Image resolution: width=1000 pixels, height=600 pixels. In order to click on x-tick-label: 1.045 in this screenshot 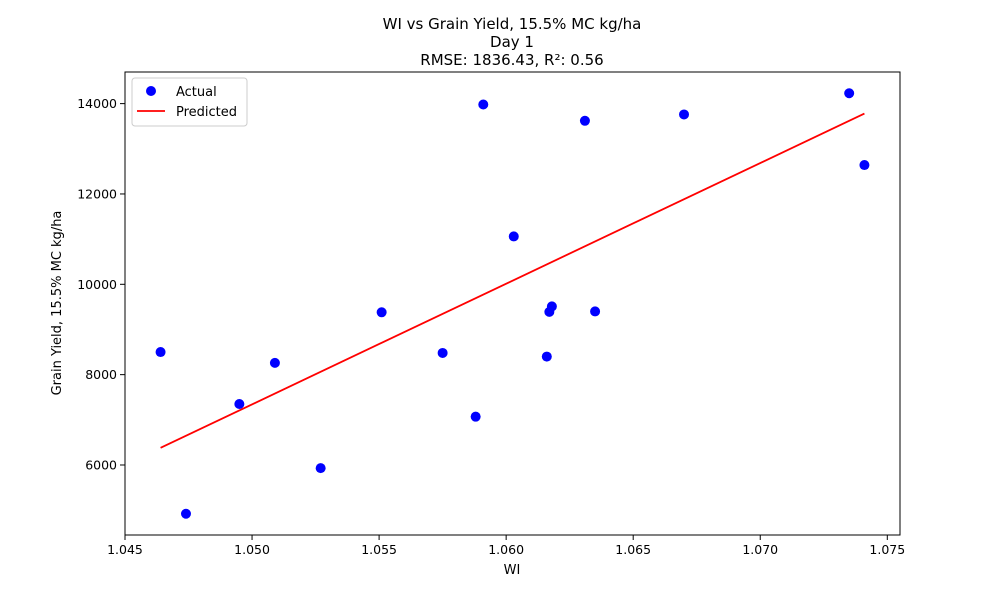, I will do `click(125, 549)`.